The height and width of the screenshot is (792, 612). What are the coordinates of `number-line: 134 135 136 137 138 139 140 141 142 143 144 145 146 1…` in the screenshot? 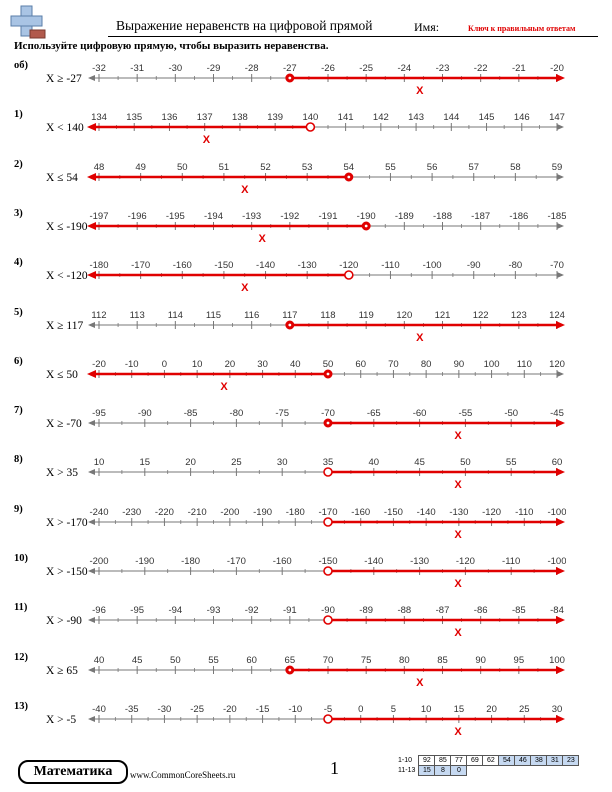 It's located at (326, 129).